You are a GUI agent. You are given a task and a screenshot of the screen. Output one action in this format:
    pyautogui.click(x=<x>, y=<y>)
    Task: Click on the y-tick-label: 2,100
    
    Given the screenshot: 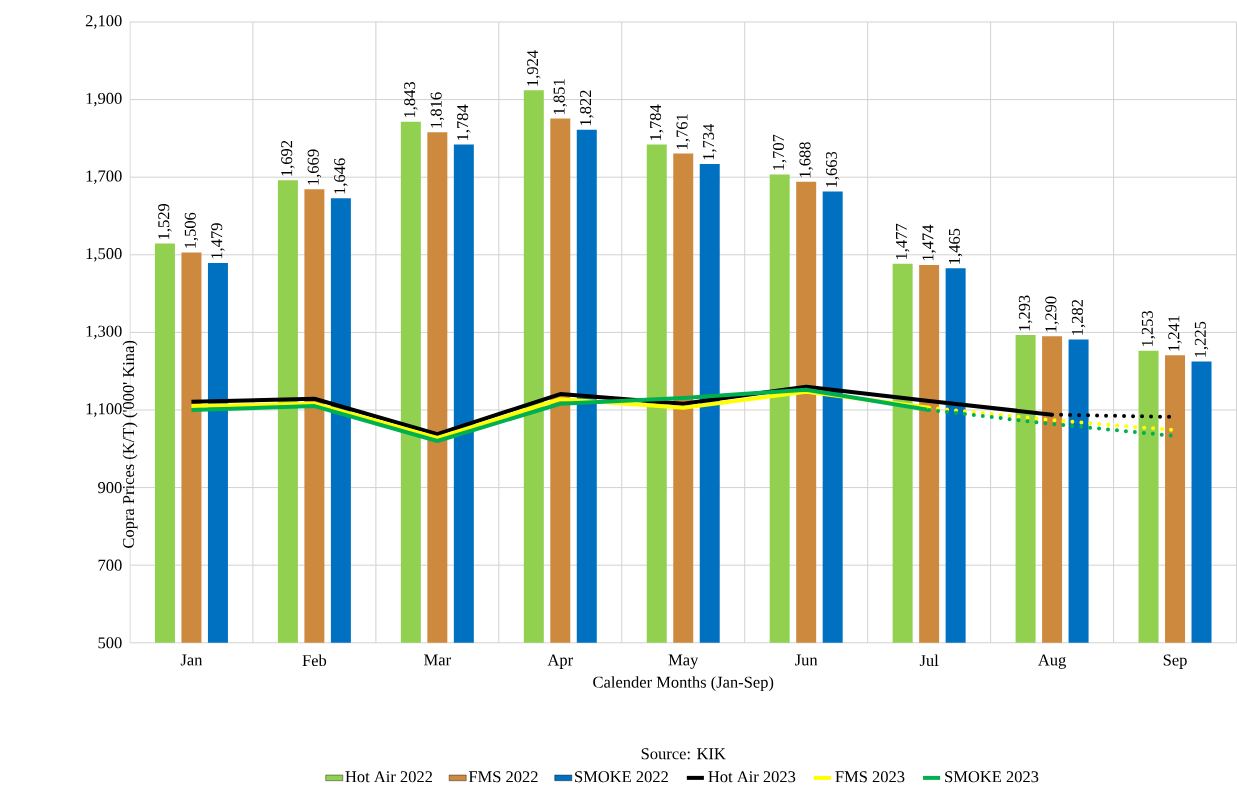 What is the action you would take?
    pyautogui.click(x=103, y=22)
    